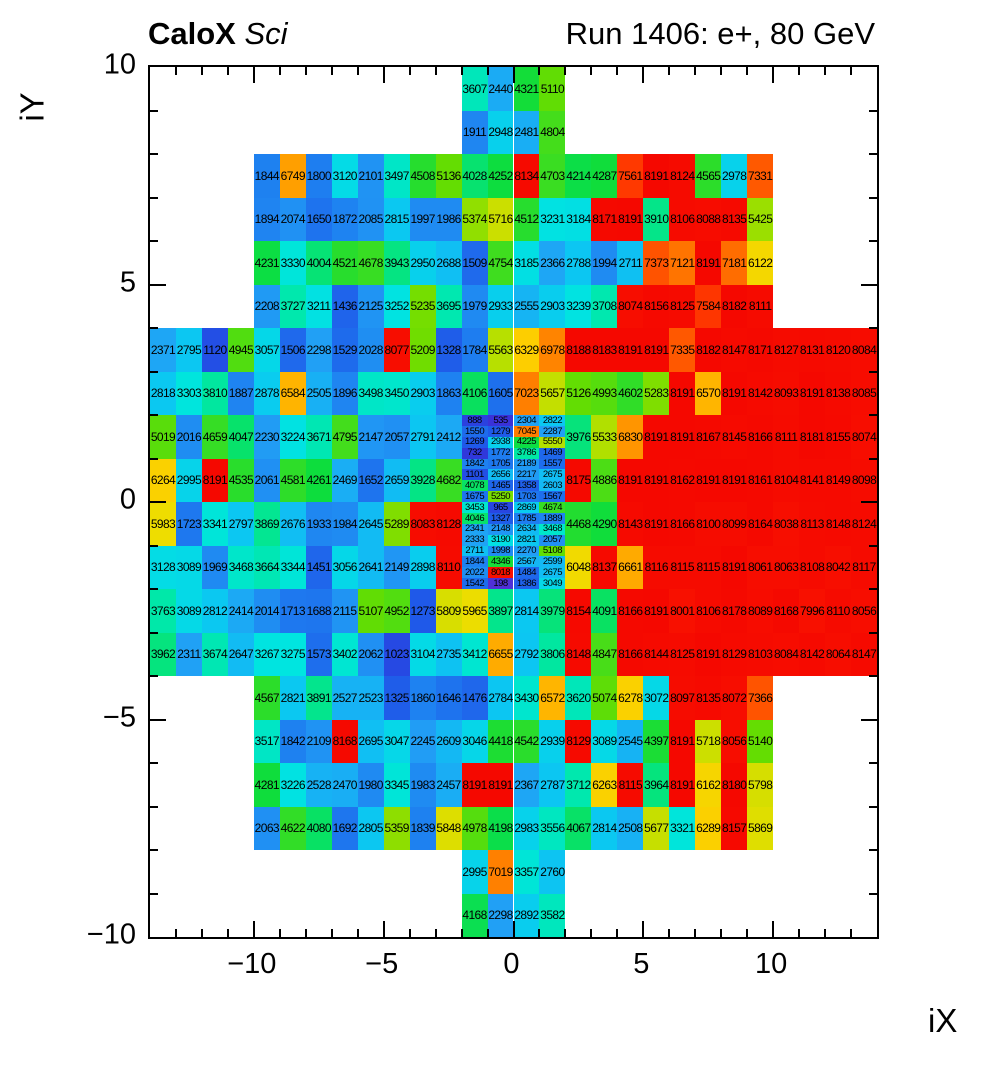 This screenshot has width=996, height=1072. What do you see at coordinates (396, 393) in the screenshot?
I see `heatmap-cell: 3450` at bounding box center [396, 393].